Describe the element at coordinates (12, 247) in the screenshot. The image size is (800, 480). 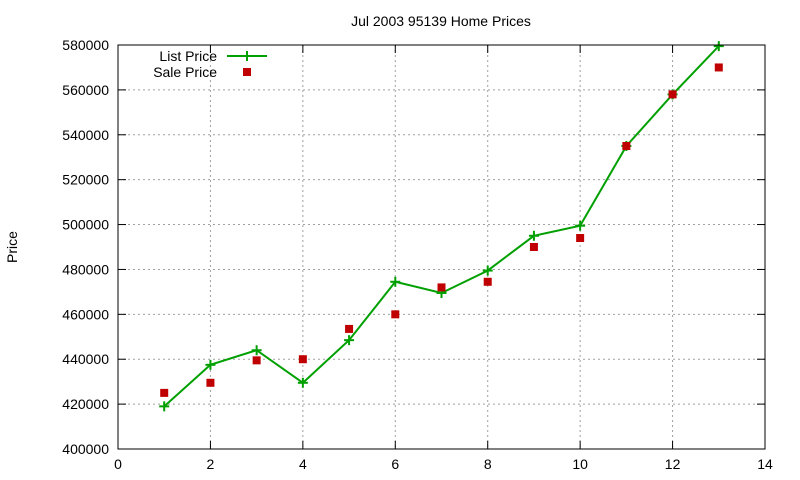
I see `y-axis-label: Price` at that location.